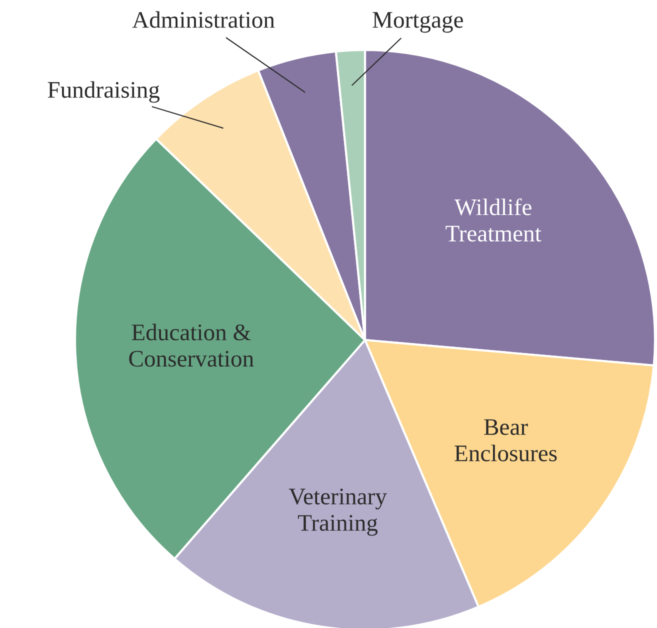 This screenshot has width=657, height=628. I want to click on slice-label: Bear Enclosures, so click(505, 440).